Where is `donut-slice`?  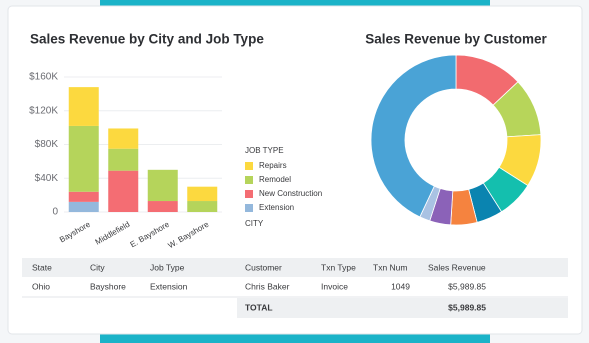
donut-slice is located at coordinates (413, 136).